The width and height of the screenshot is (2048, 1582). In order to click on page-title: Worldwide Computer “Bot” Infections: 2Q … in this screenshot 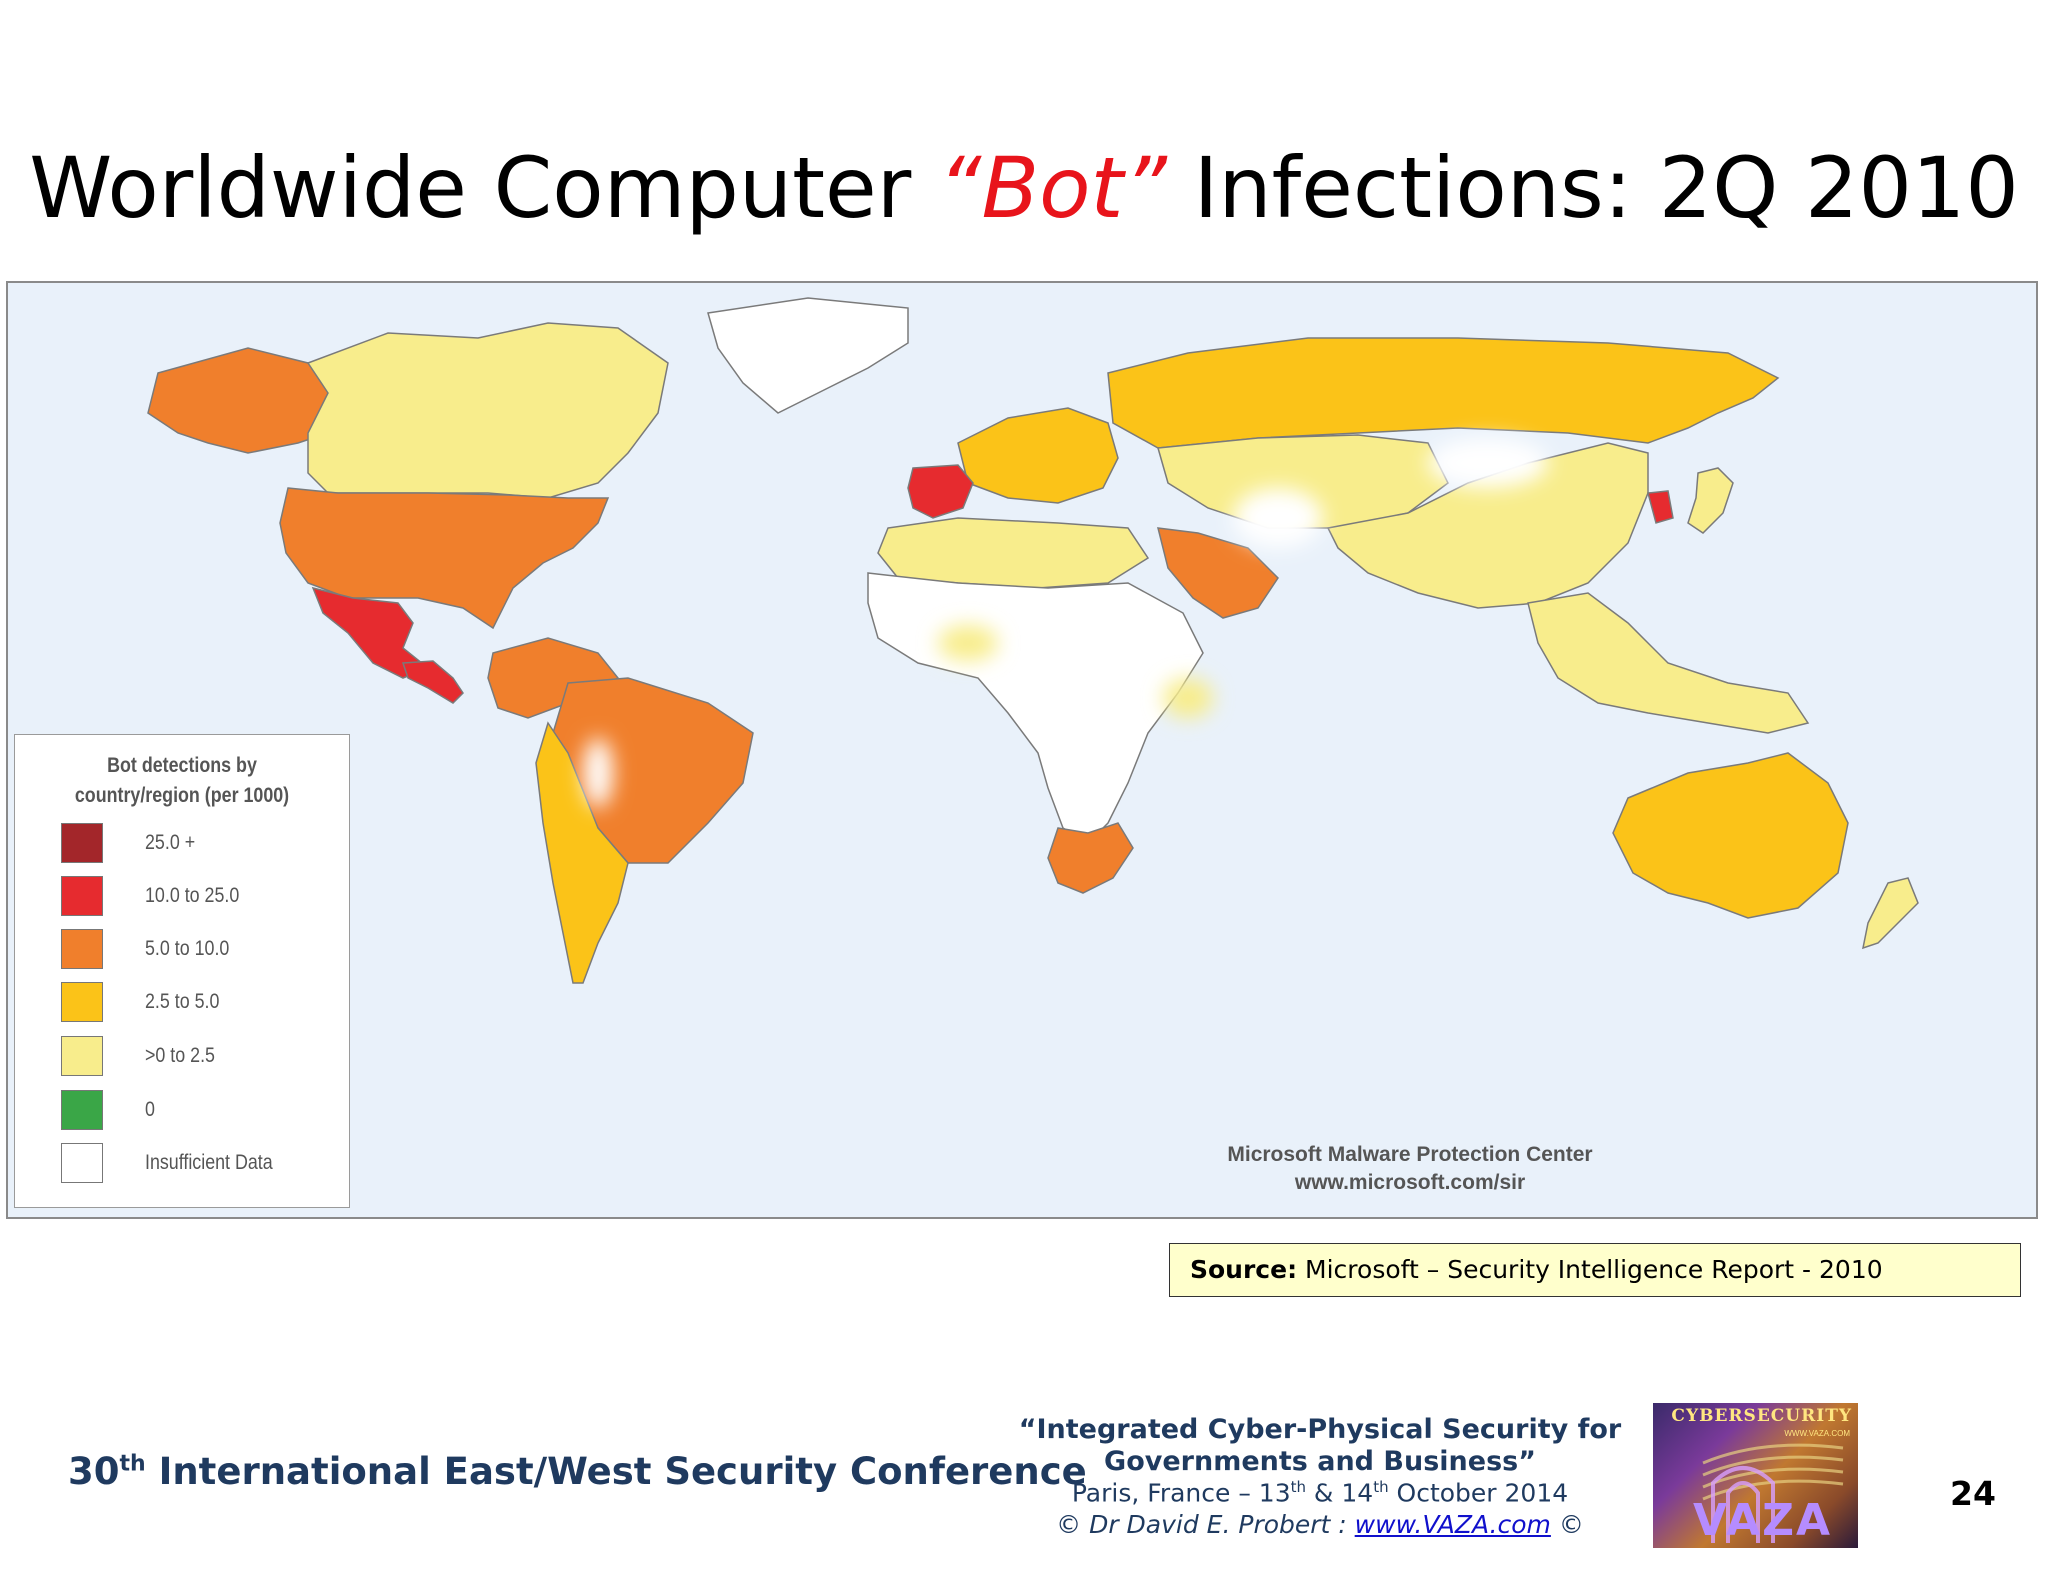, I will do `click(1024, 188)`.